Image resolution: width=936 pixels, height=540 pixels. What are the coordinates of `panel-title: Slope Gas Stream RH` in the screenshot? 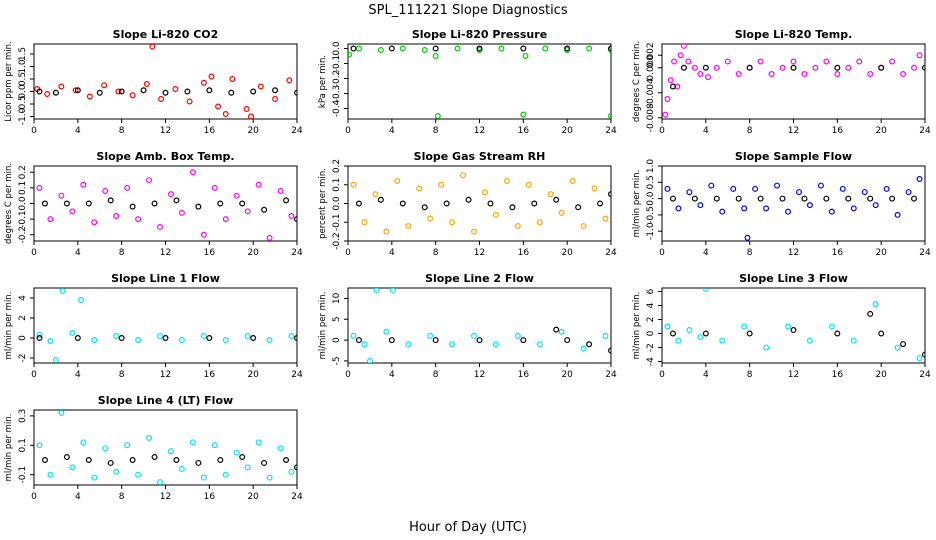 It's located at (480, 156).